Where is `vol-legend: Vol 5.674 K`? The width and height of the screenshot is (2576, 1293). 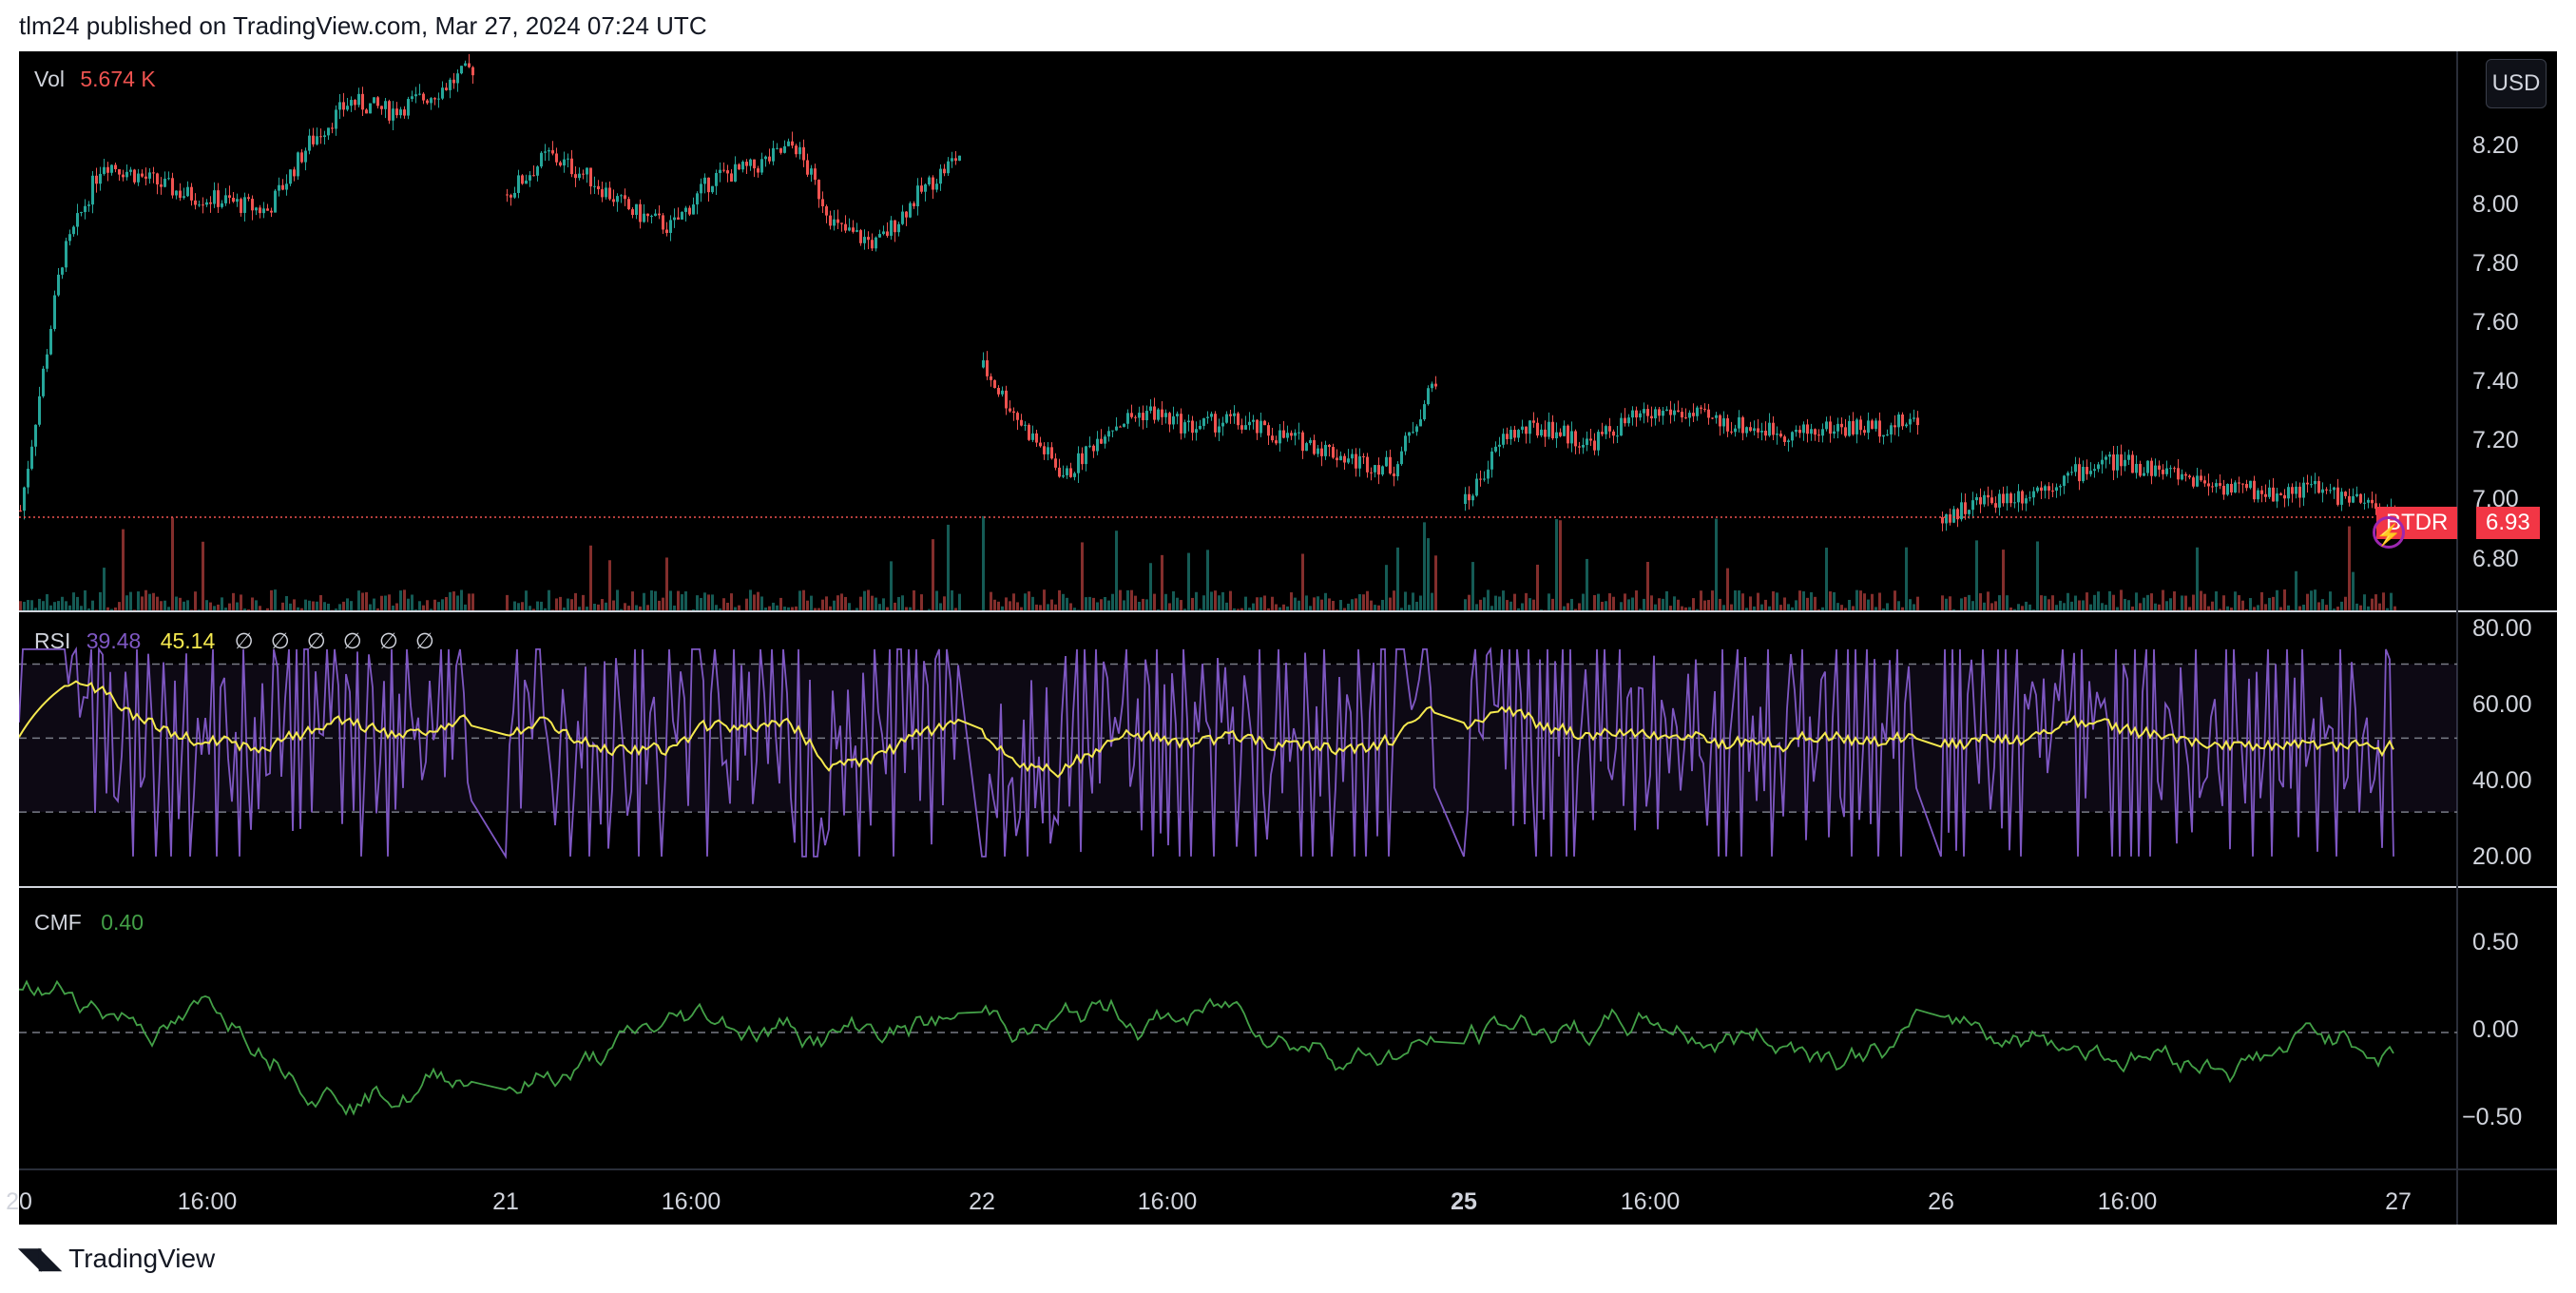 vol-legend: Vol 5.674 K is located at coordinates (95, 79).